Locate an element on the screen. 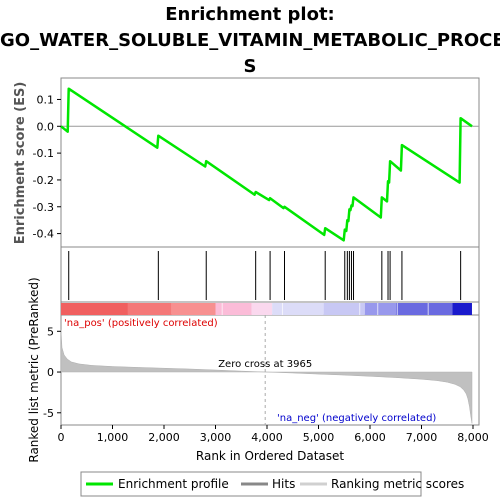  es-ytick-label-4: -0.3 is located at coordinates (43, 207).